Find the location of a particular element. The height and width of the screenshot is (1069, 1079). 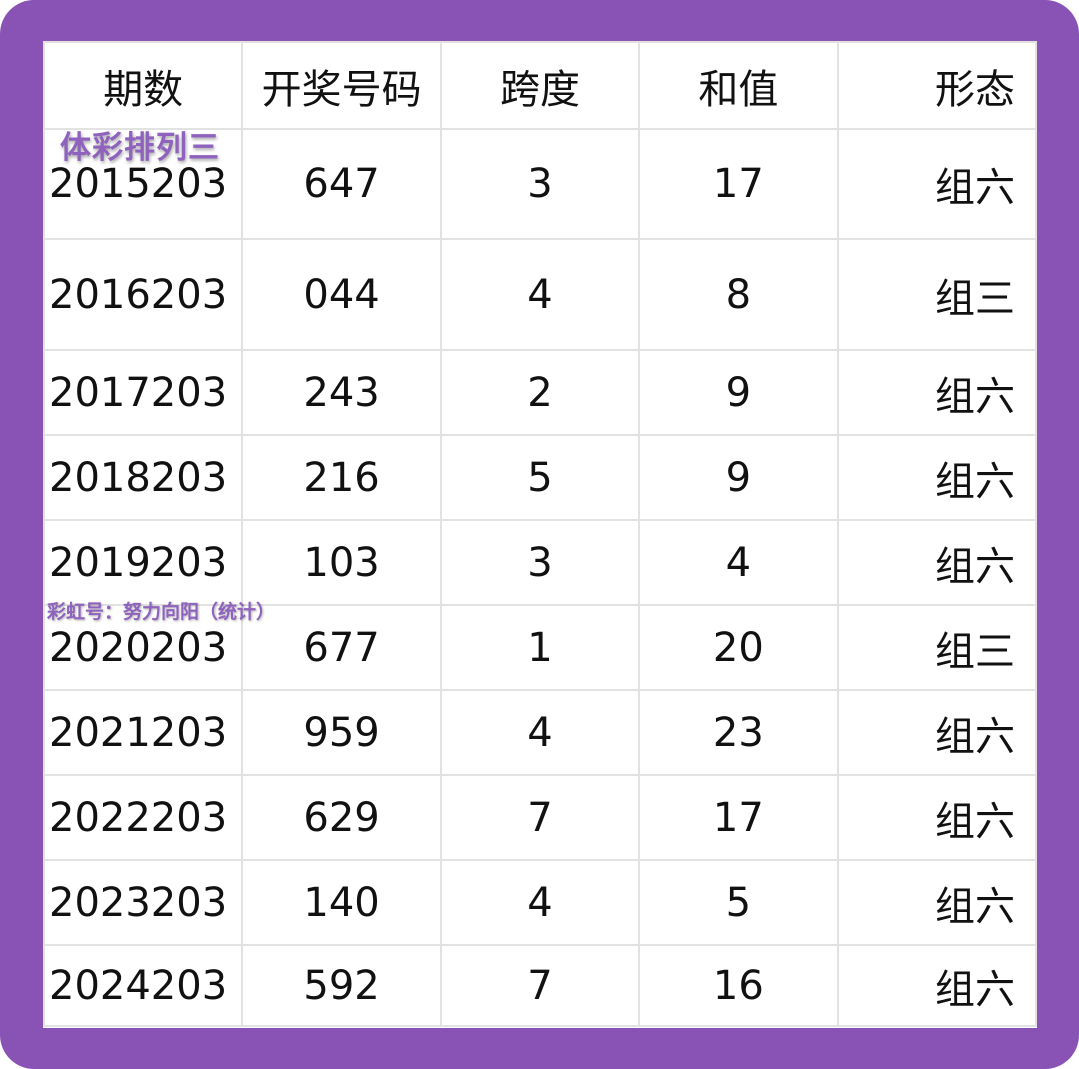

cell-period: 2018203 is located at coordinates (143, 477).